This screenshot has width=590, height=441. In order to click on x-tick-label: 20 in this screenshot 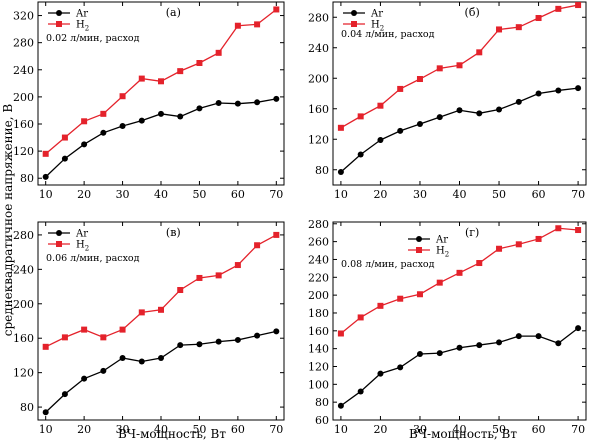, I will do `click(380, 194)`.